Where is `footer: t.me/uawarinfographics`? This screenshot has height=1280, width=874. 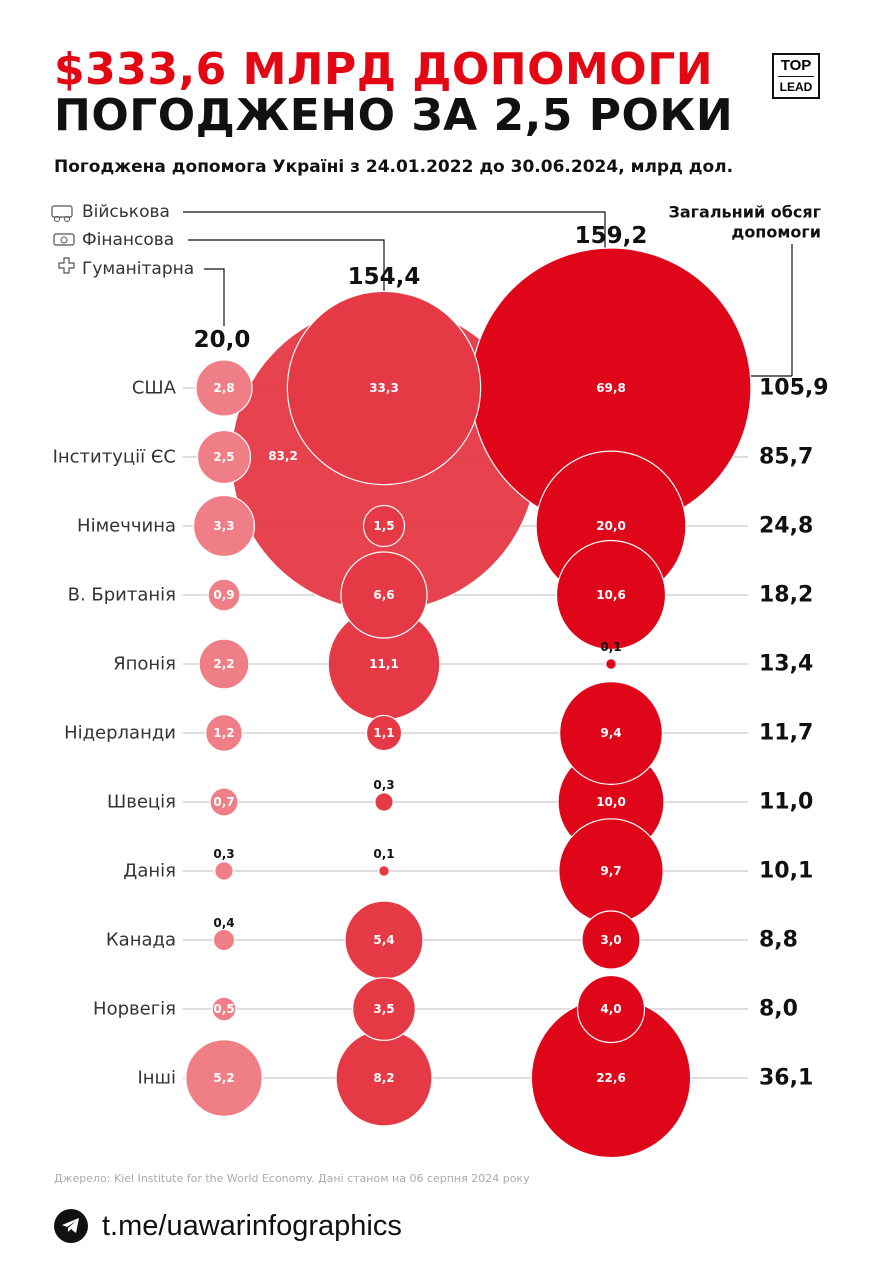 footer: t.me/uawarinfographics is located at coordinates (228, 1226).